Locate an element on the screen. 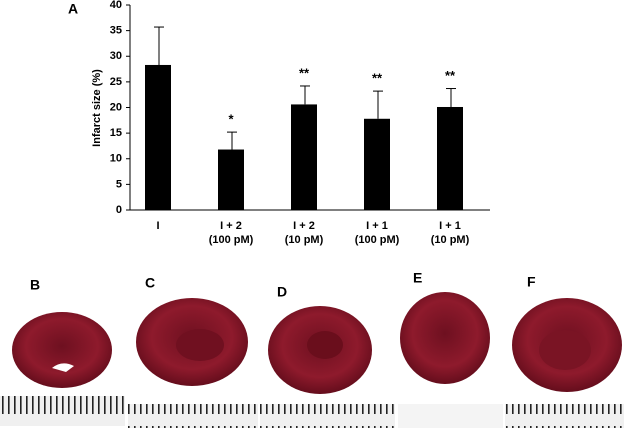  y-tick-label: 0 is located at coordinates (119, 210).